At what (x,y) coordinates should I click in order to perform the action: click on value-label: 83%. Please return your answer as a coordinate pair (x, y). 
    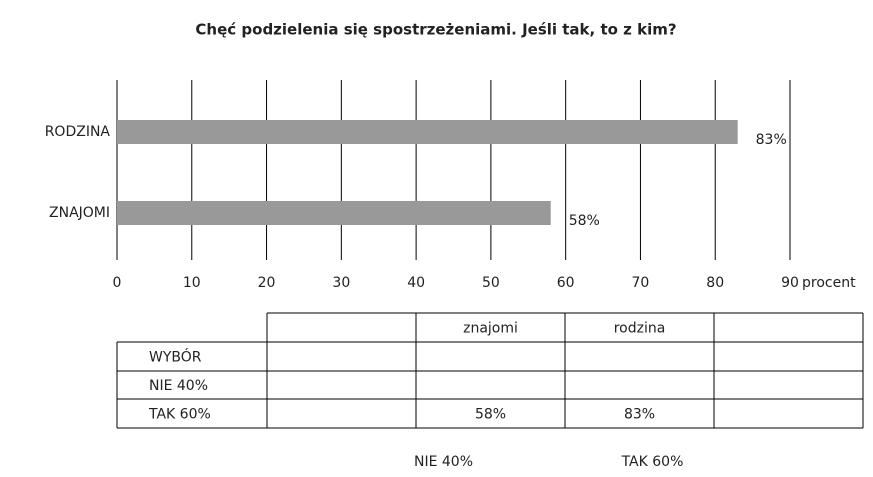
    Looking at the image, I should click on (771, 140).